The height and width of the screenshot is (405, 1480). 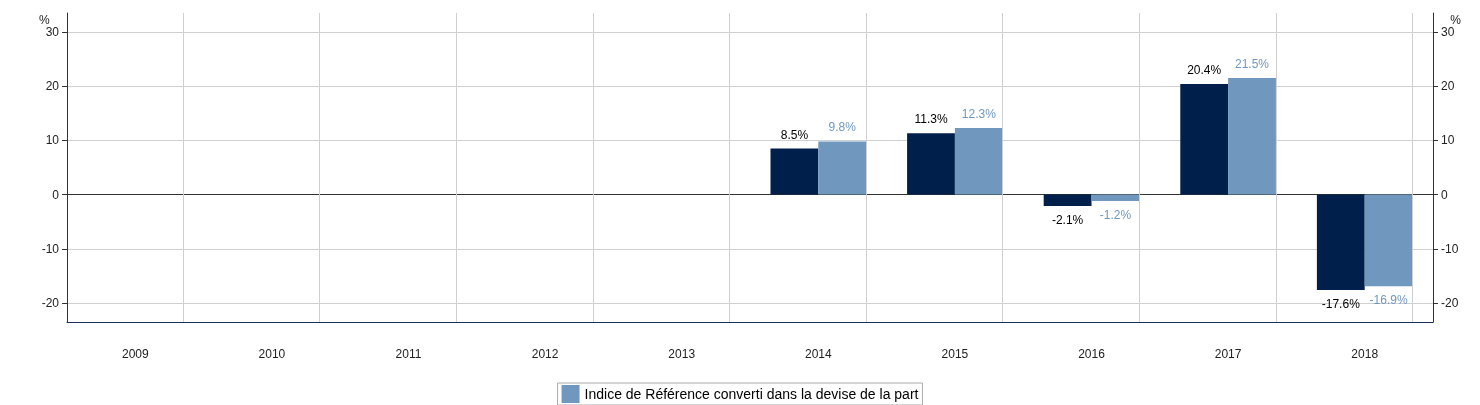 What do you see at coordinates (1204, 70) in the screenshot?
I see `data-label: 20.4%` at bounding box center [1204, 70].